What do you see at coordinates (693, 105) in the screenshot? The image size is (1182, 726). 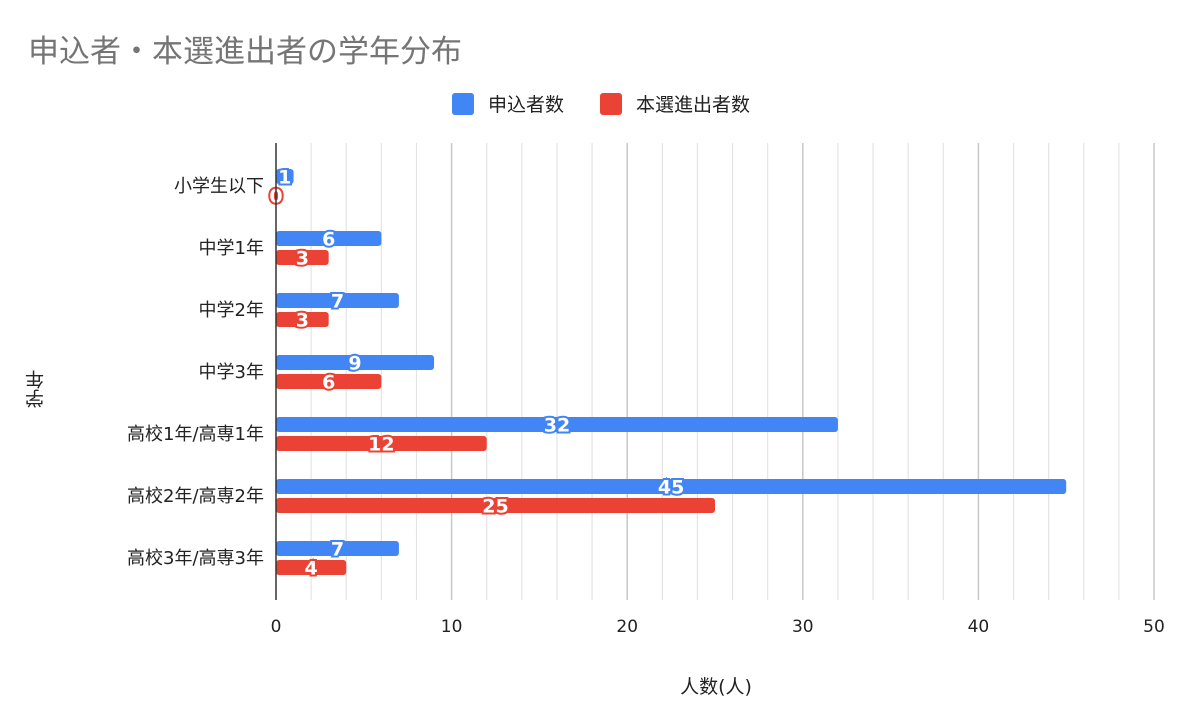 I see `legend-label-finalists: 本選進出者数` at bounding box center [693, 105].